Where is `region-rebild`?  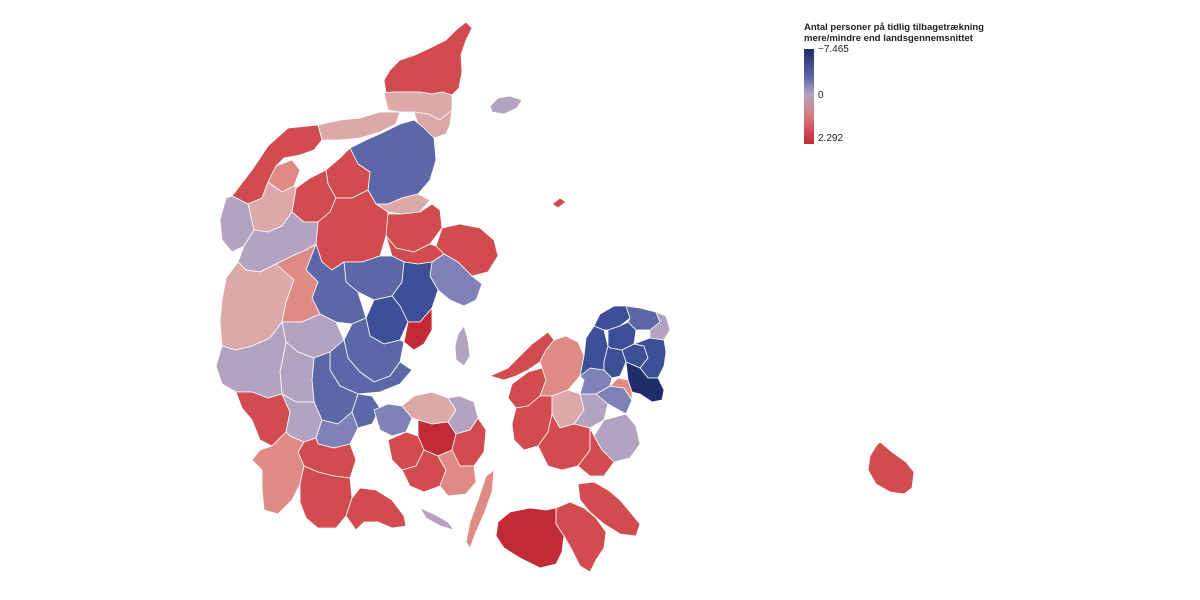 region-rebild is located at coordinates (403, 204).